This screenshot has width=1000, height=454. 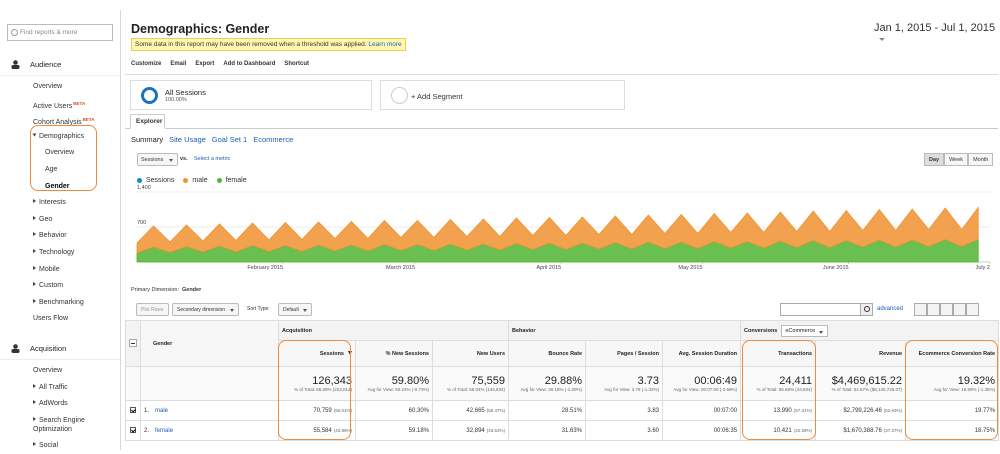 I want to click on notice-link: Learn more, so click(x=385, y=44).